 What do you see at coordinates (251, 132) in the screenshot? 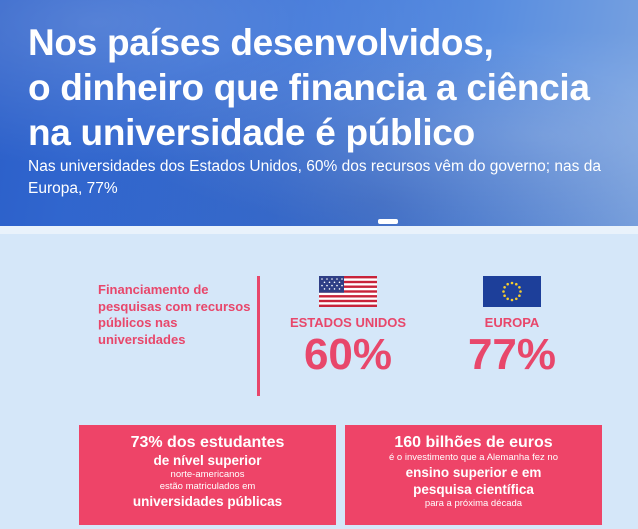
I see `title-line-3: na universidade é público` at bounding box center [251, 132].